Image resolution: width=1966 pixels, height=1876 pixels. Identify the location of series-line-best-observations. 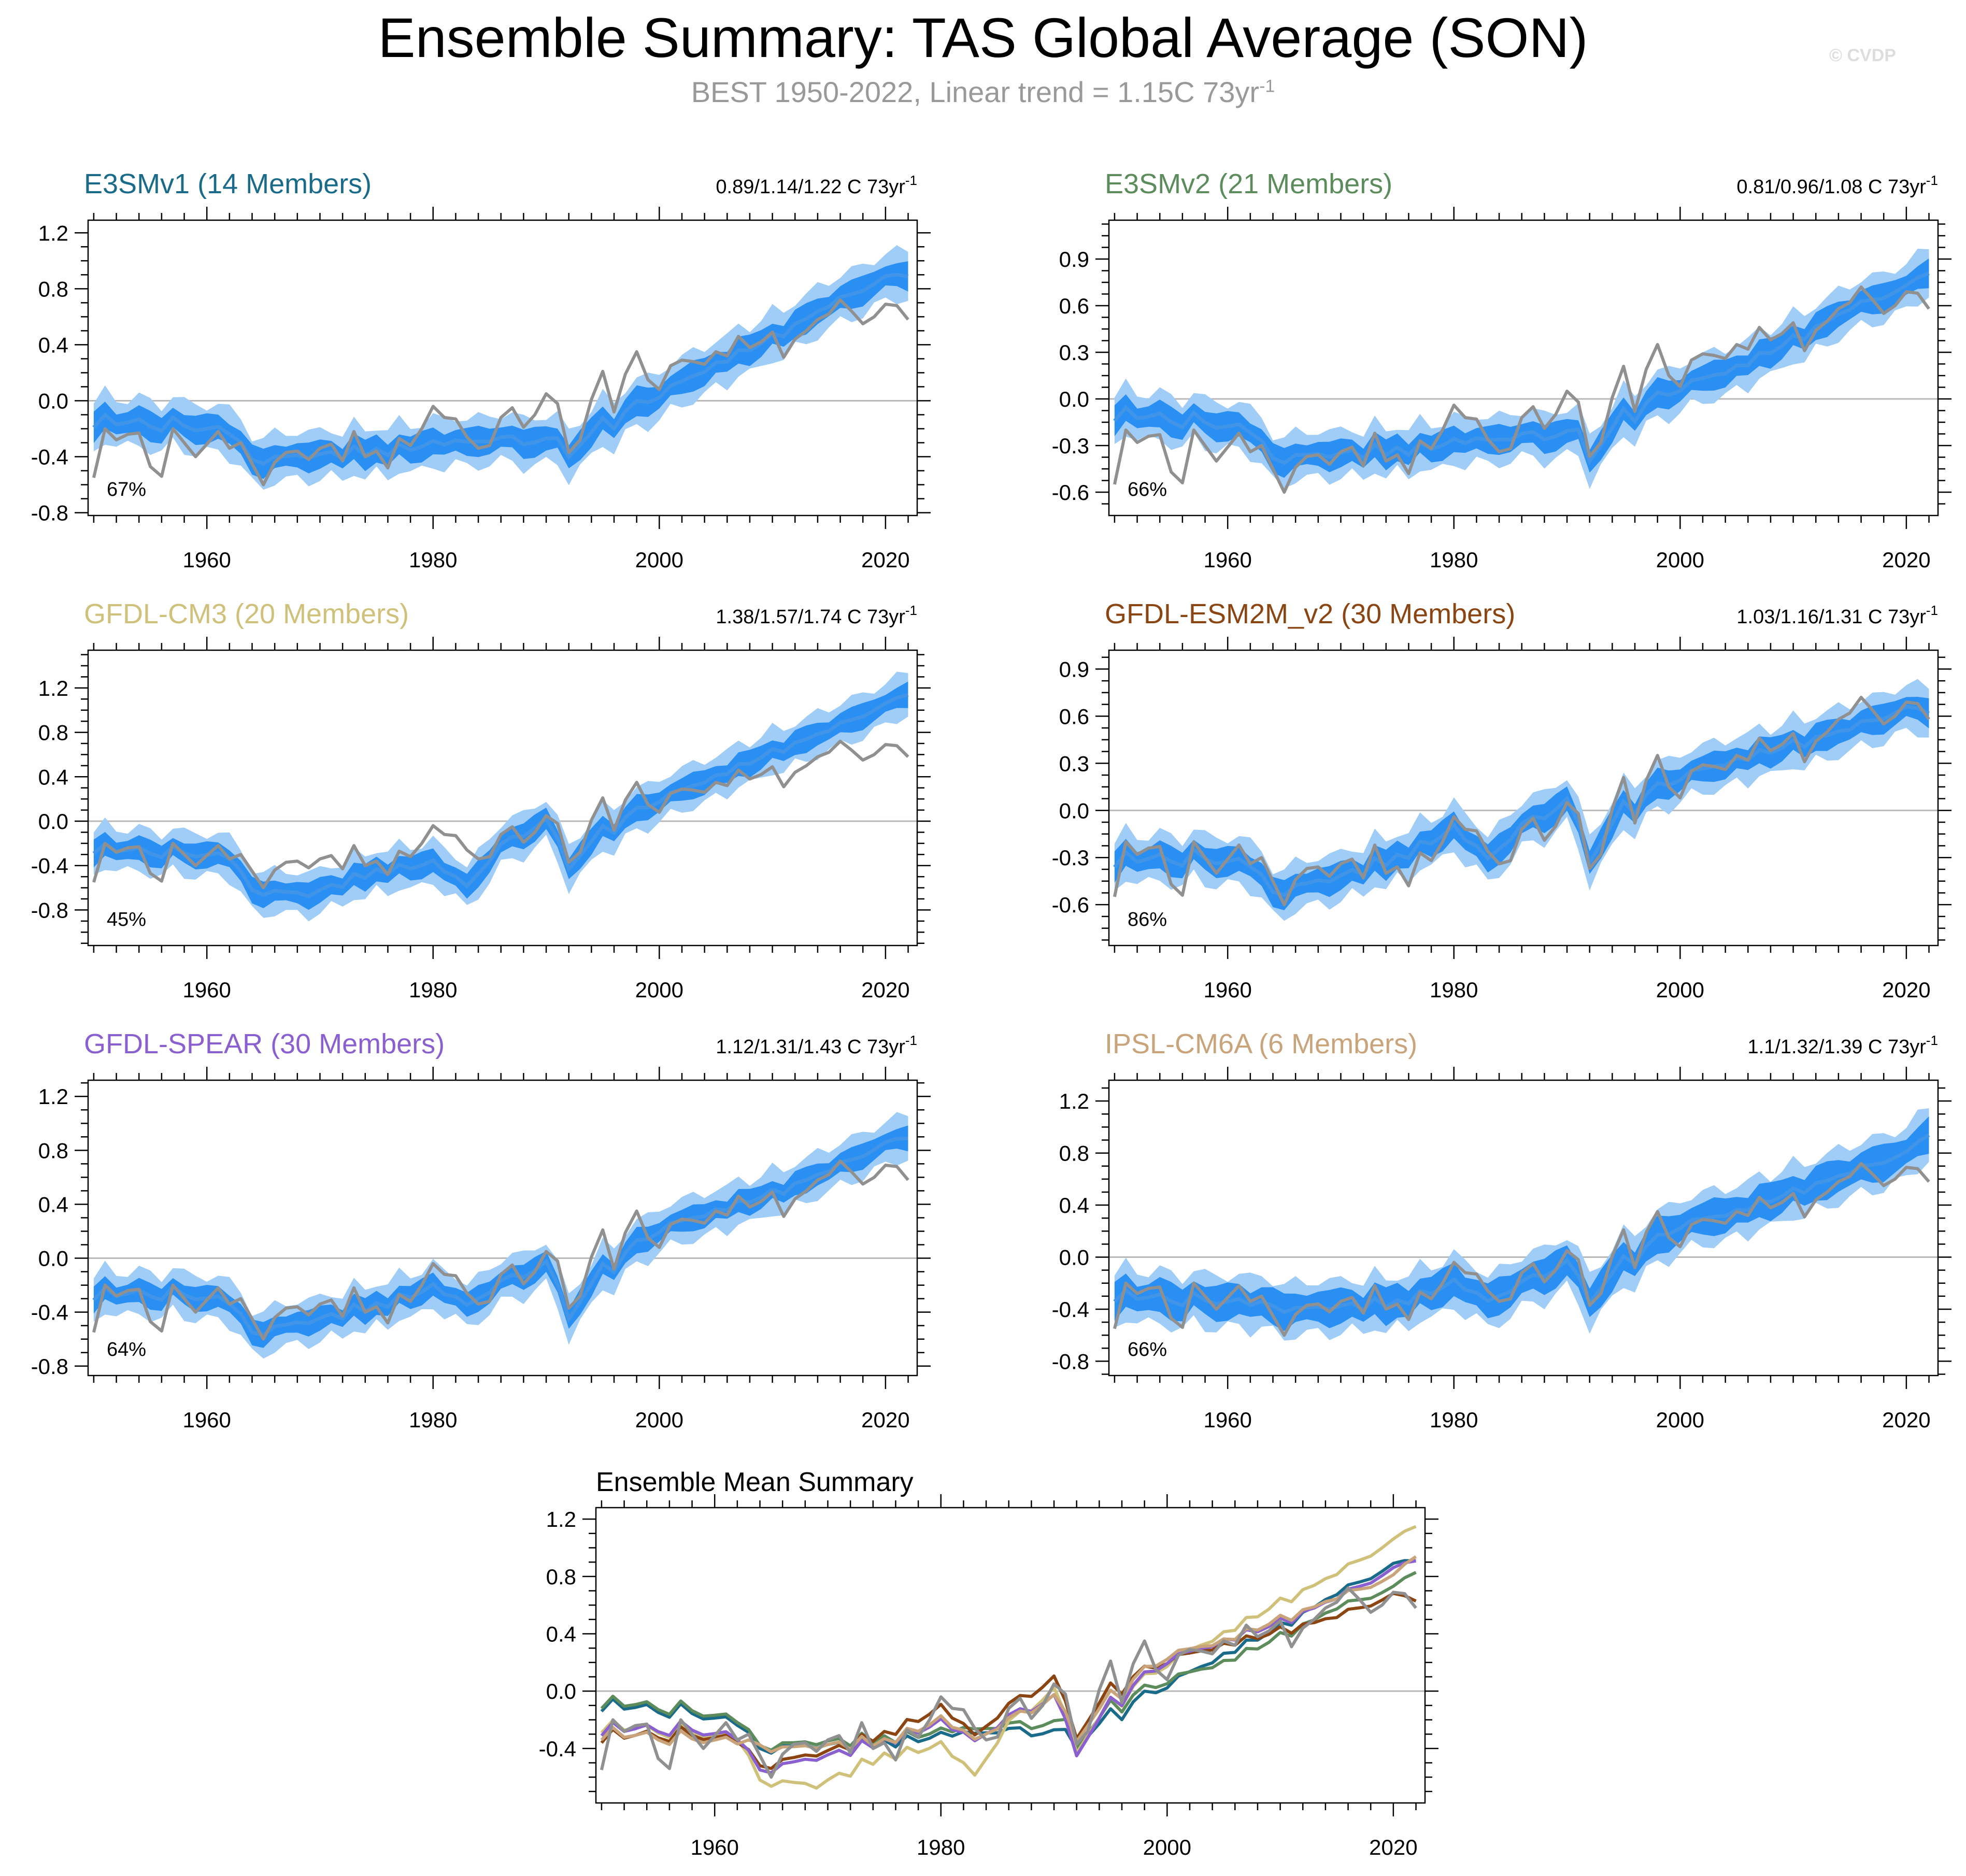
(1009, 1682).